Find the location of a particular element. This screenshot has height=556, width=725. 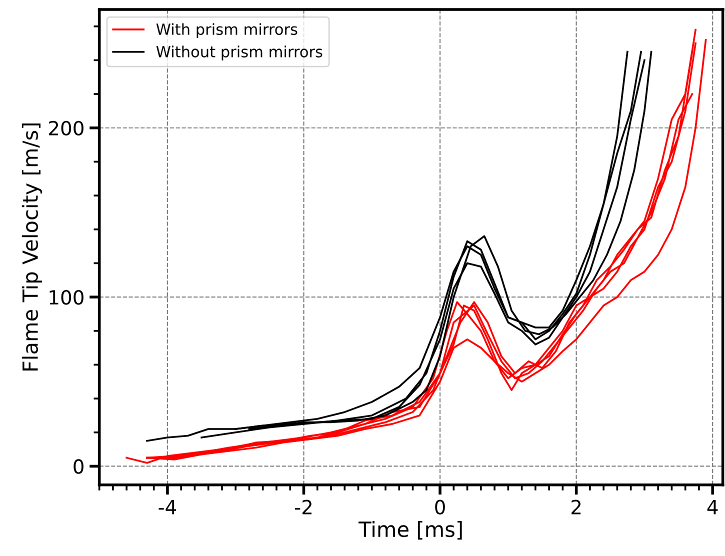

x-tick-label: -2 is located at coordinates (303, 507).